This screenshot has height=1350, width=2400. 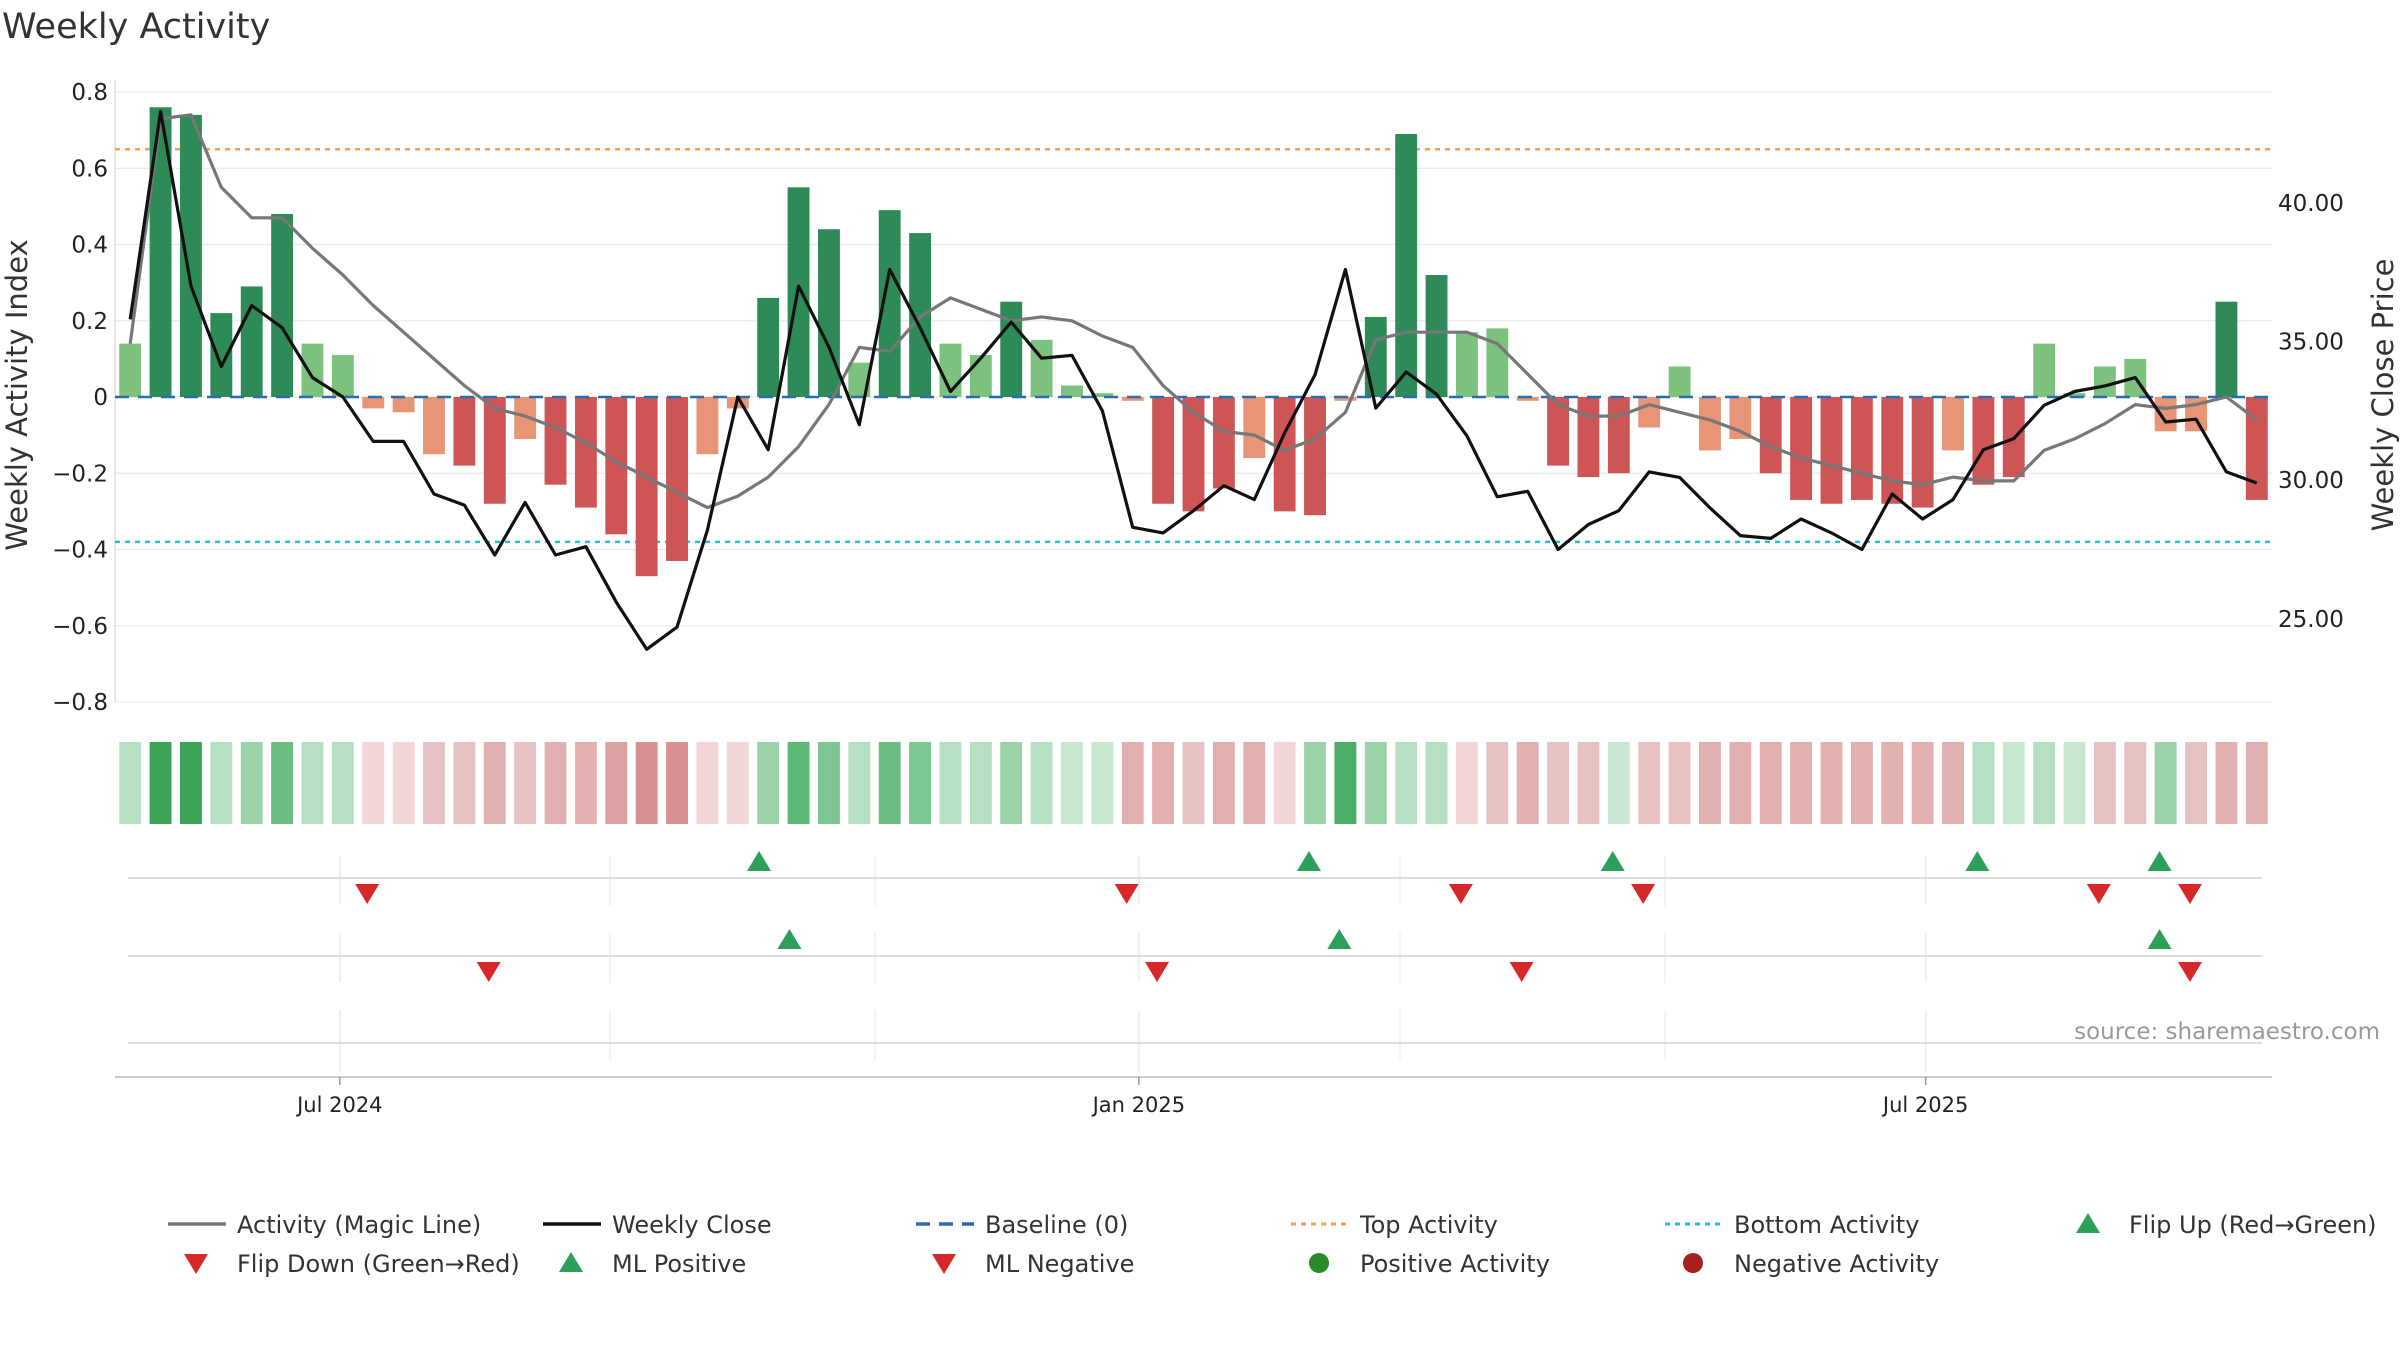 I want to click on left-tick-label: −0.6, so click(x=80, y=627).